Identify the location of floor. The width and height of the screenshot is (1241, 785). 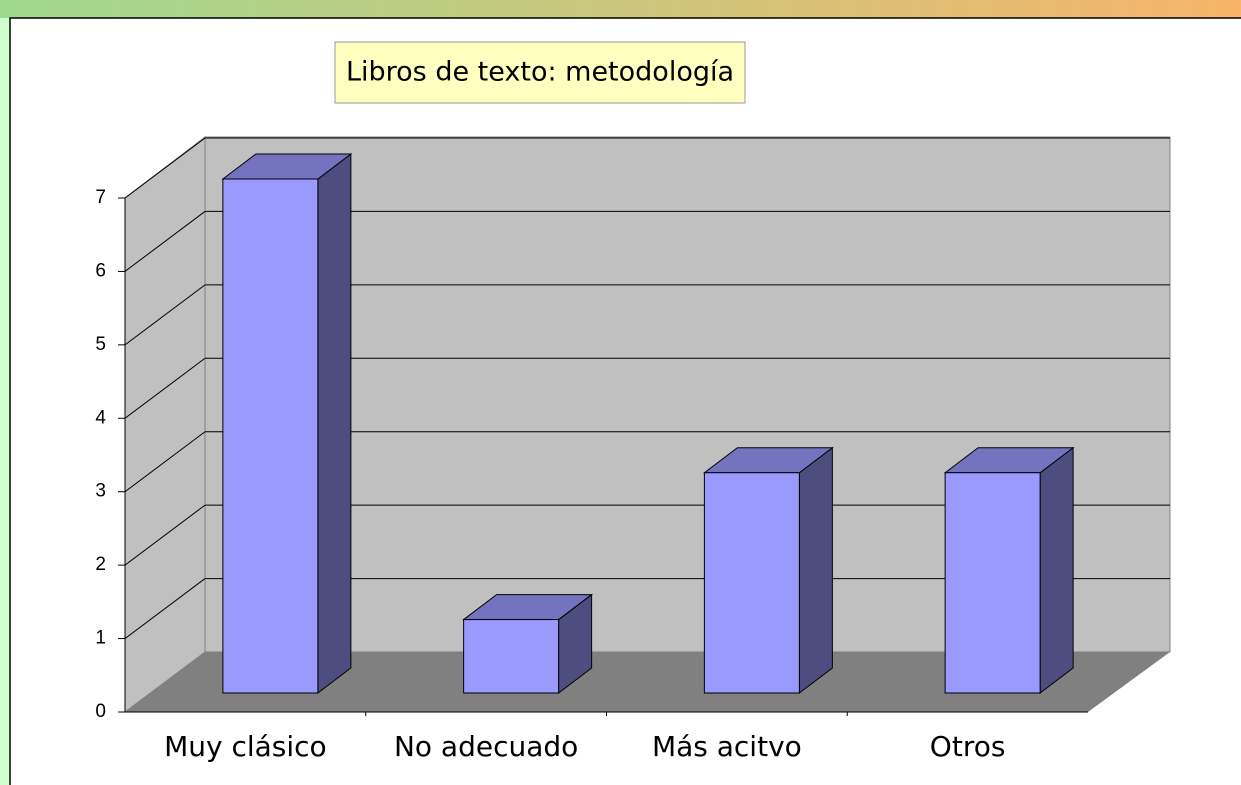
(647, 682).